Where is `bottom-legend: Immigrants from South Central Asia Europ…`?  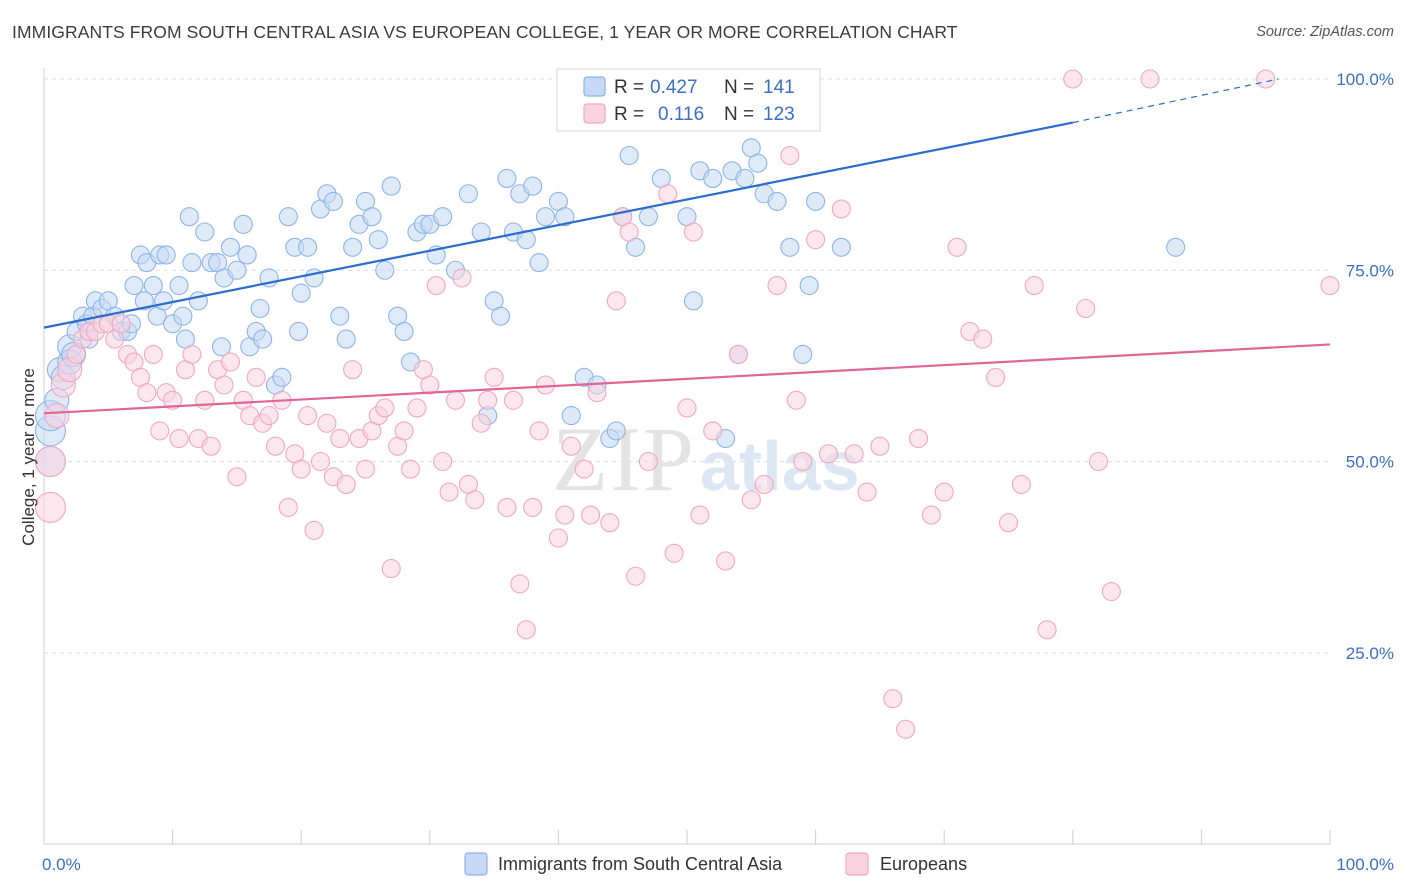
bottom-legend: Immigrants from South Central Asia Europ… is located at coordinates (715, 864).